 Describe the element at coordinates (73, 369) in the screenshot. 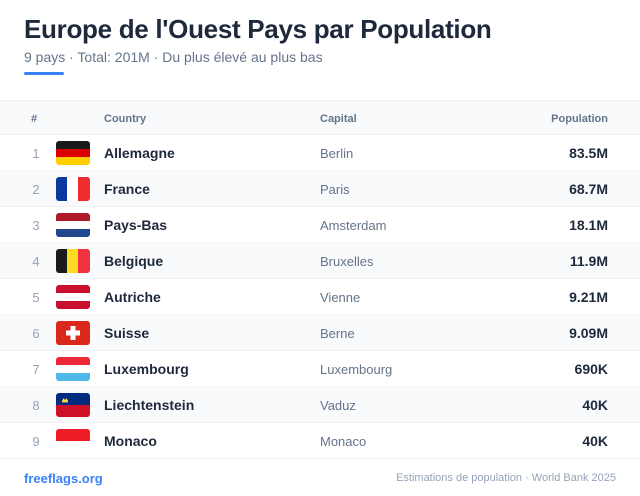

I see `flag-luxembourg-icon` at that location.